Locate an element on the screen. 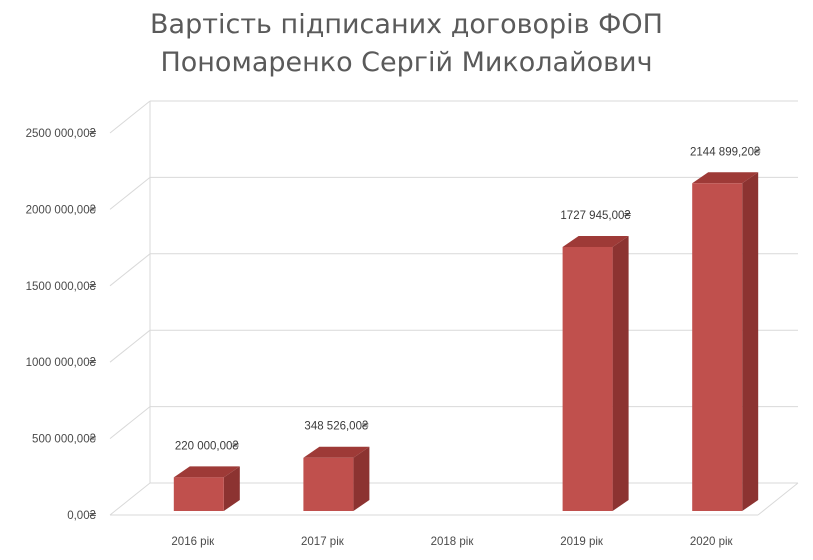 The image size is (813, 560). data-label: 220 000,00₴ is located at coordinates (207, 446).